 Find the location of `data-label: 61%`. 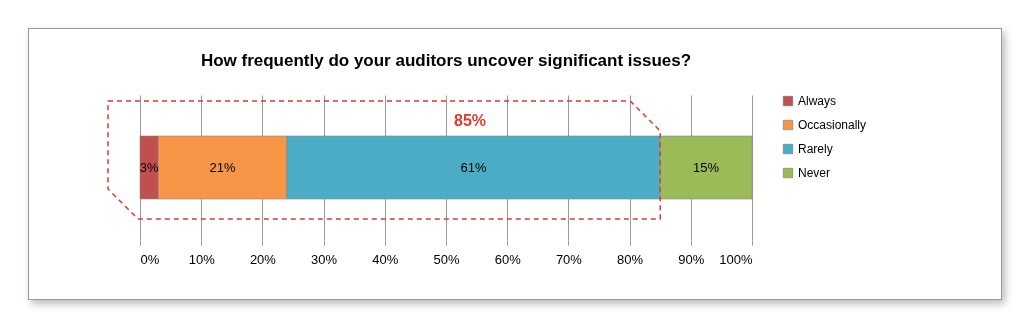

data-label: 61% is located at coordinates (473, 167).